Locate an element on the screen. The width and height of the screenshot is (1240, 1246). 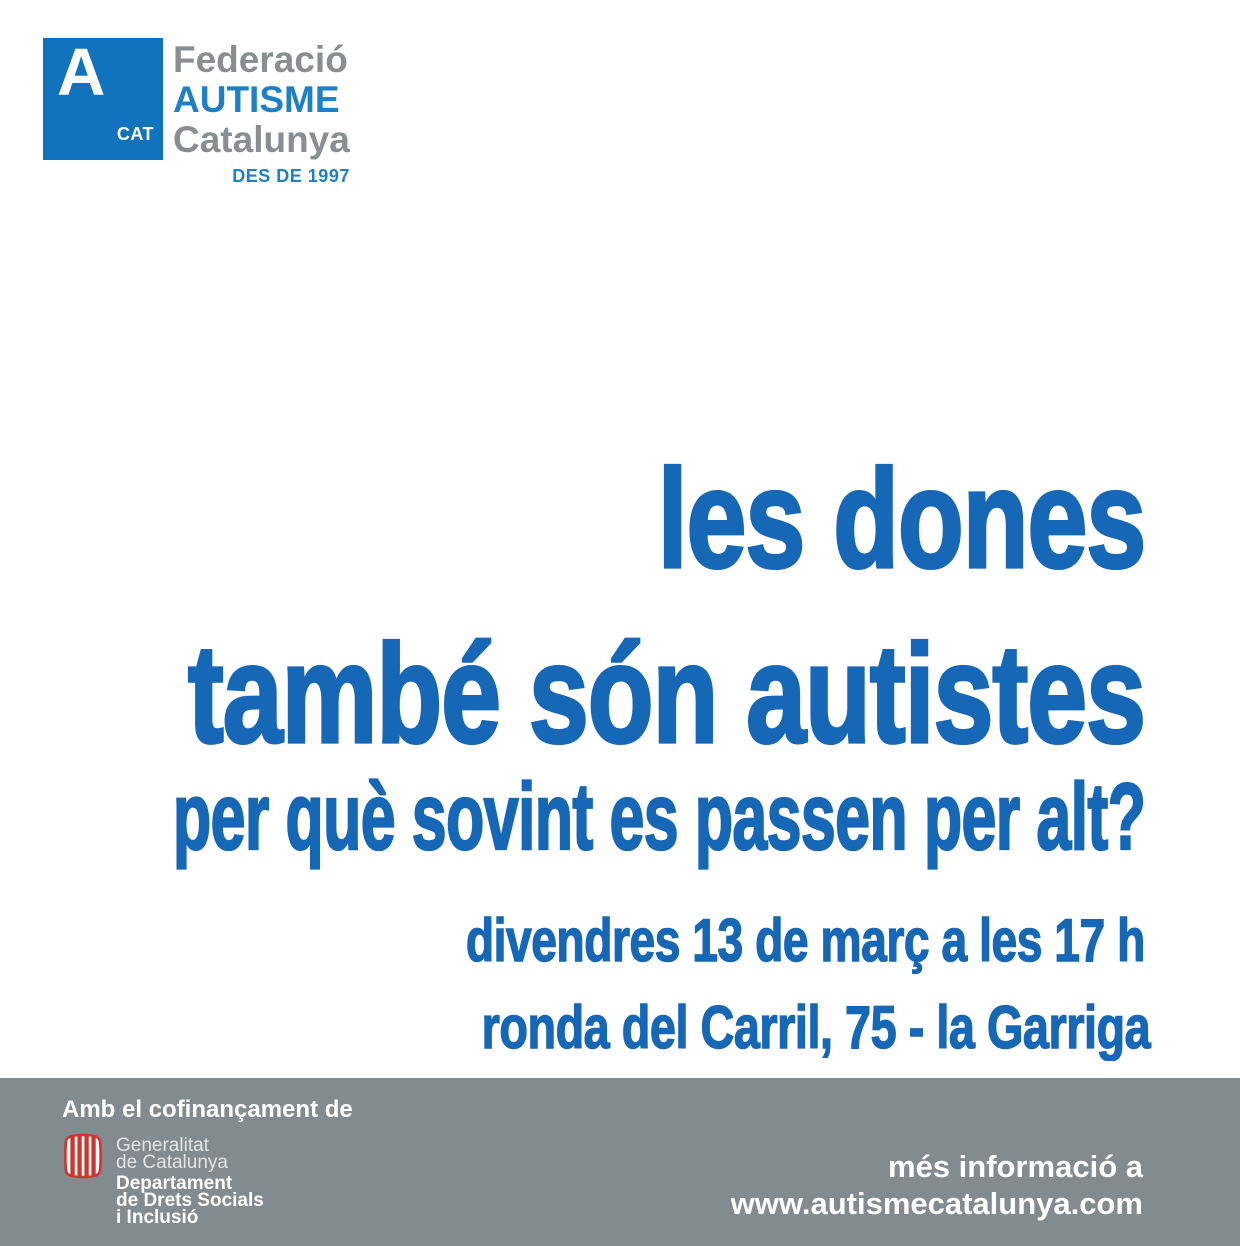
logo-square: A CAT is located at coordinates (103, 99).